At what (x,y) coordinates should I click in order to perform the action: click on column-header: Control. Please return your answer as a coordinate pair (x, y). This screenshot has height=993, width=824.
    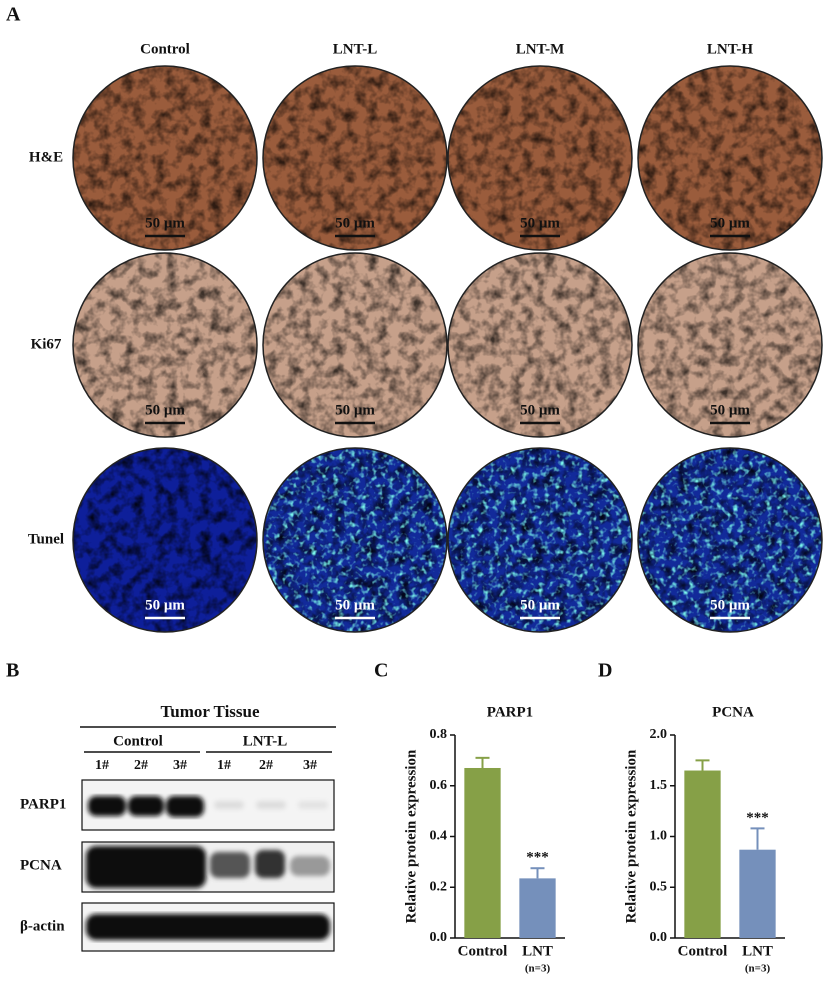
    Looking at the image, I should click on (165, 49).